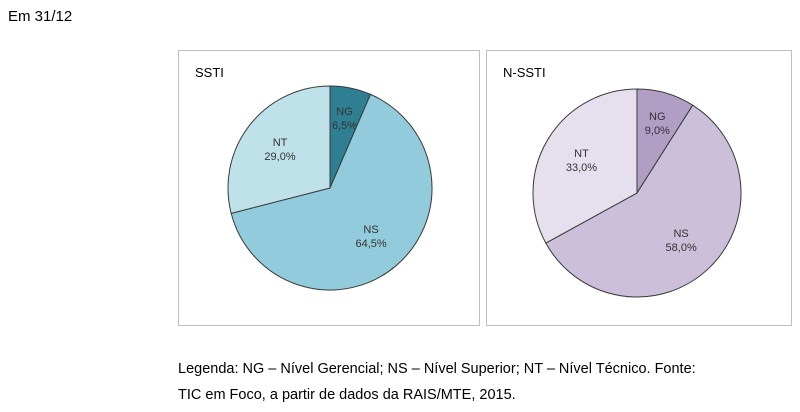 The width and height of the screenshot is (800, 412). What do you see at coordinates (681, 248) in the screenshot?
I see `slice-value-label: 58,0%` at bounding box center [681, 248].